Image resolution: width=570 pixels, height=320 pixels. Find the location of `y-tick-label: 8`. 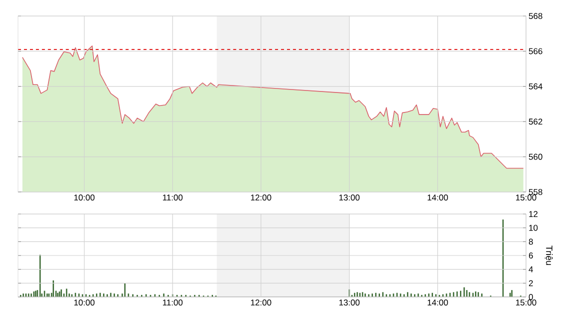

y-tick-label: 8 is located at coordinates (530, 241).